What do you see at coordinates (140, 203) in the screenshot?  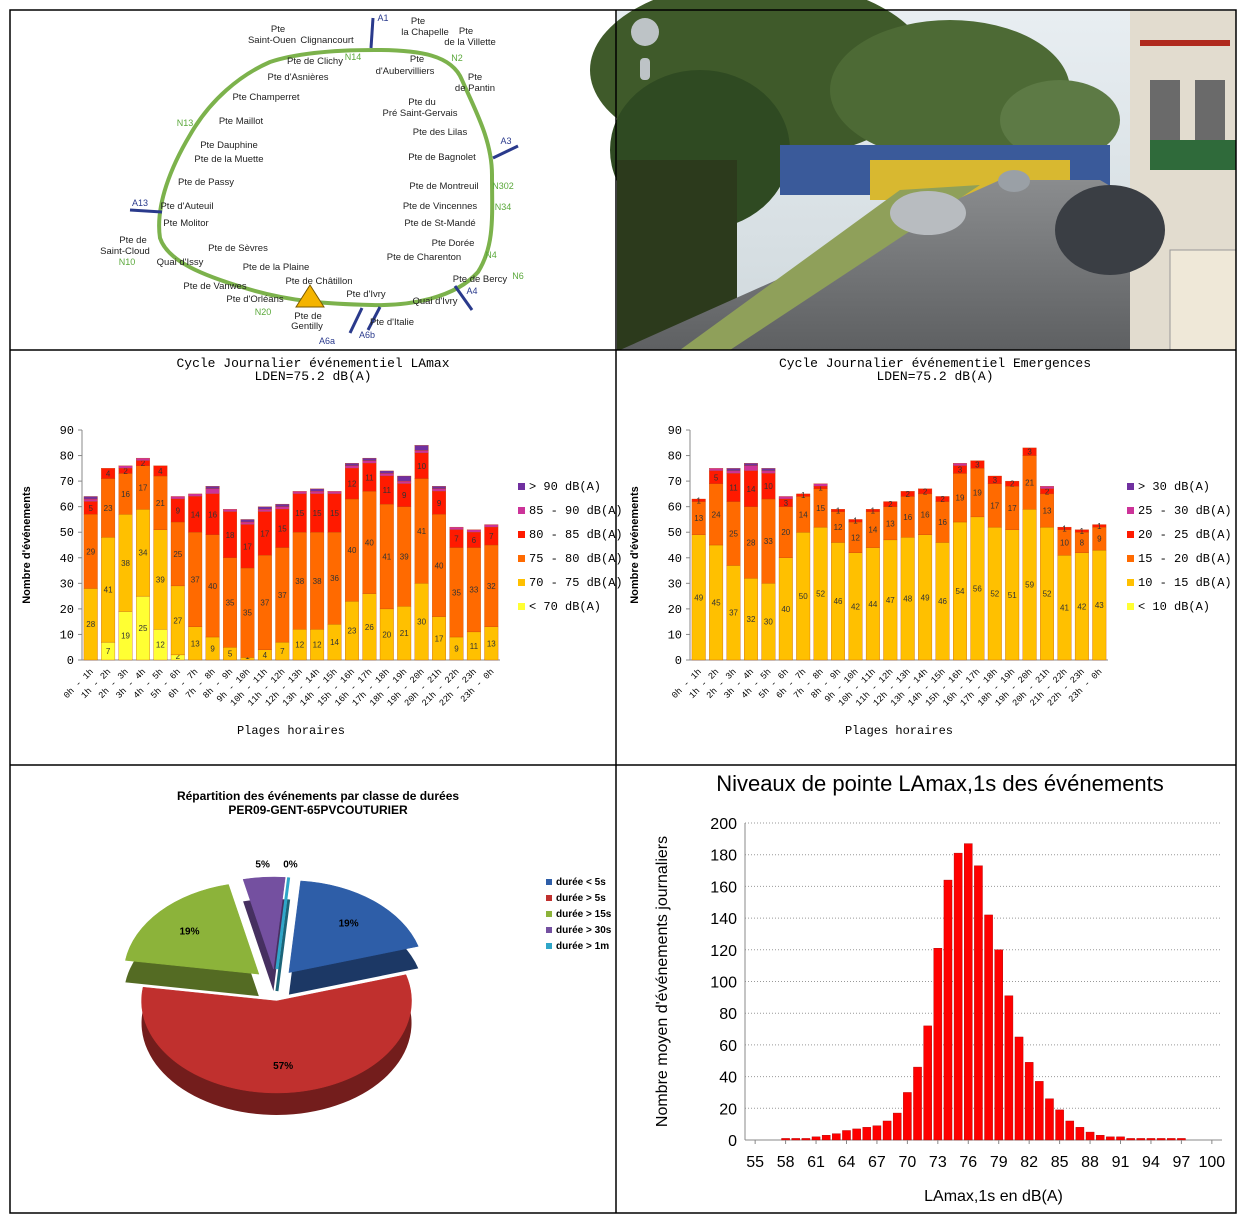 I see `map-label: A13` at bounding box center [140, 203].